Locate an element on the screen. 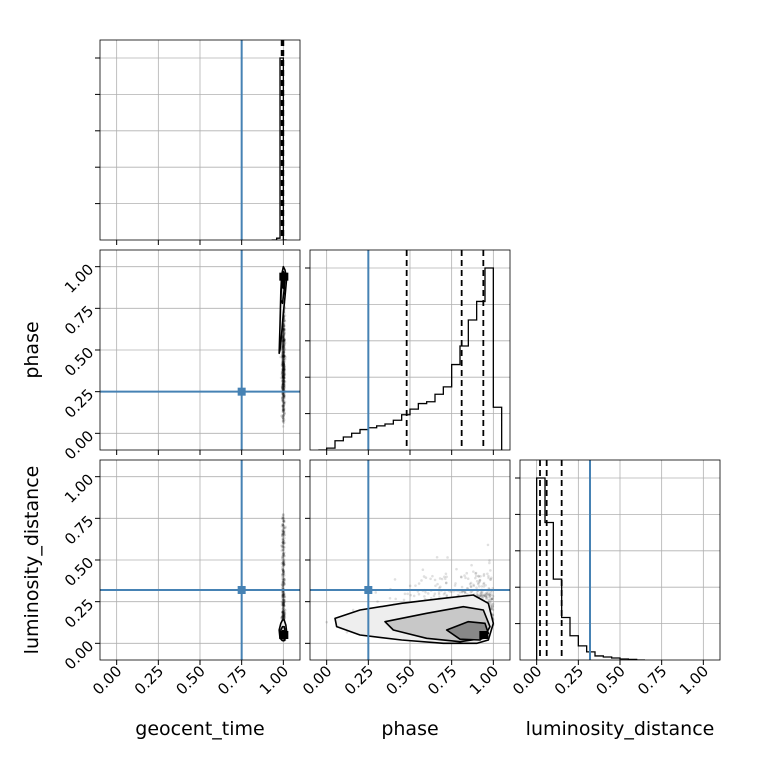 The height and width of the screenshot is (760, 760). y-tick-label: 0.50 is located at coordinates (79, 362).